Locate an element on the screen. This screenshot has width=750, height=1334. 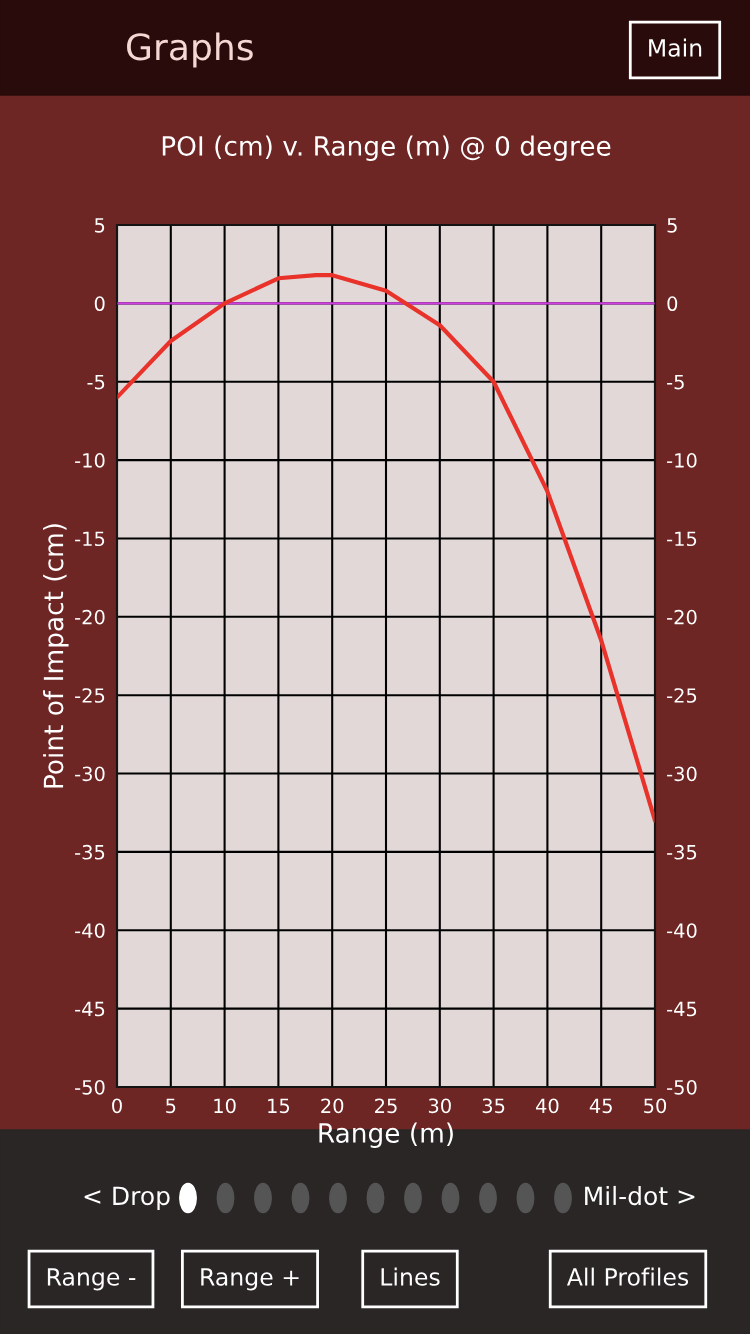
y2-tick-label: 5 is located at coordinates (672, 225).